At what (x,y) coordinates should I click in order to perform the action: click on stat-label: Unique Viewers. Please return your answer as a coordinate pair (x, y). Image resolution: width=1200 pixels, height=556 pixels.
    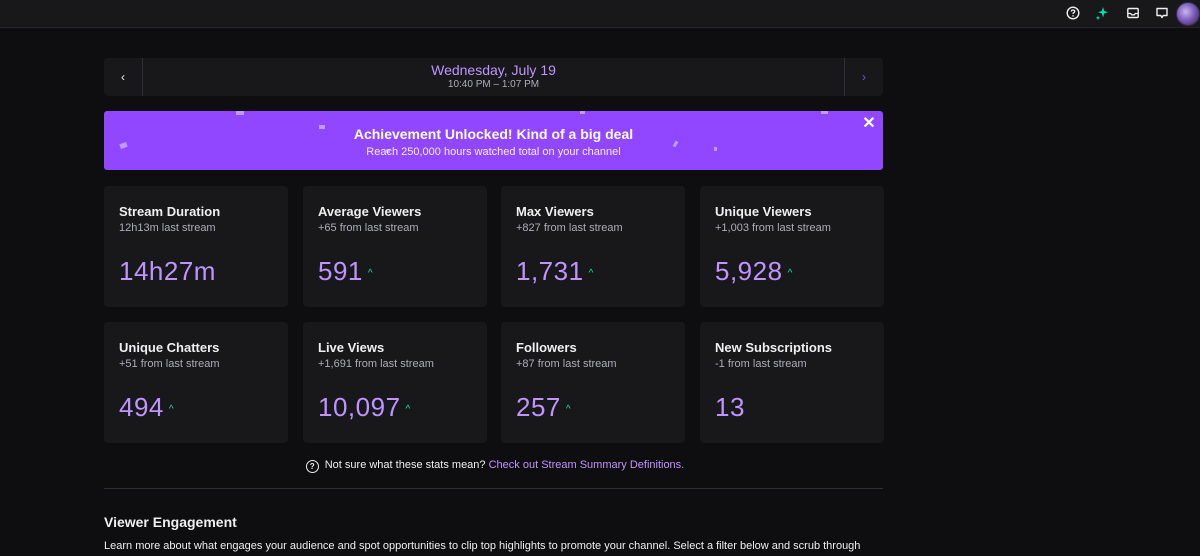
    Looking at the image, I should click on (763, 211).